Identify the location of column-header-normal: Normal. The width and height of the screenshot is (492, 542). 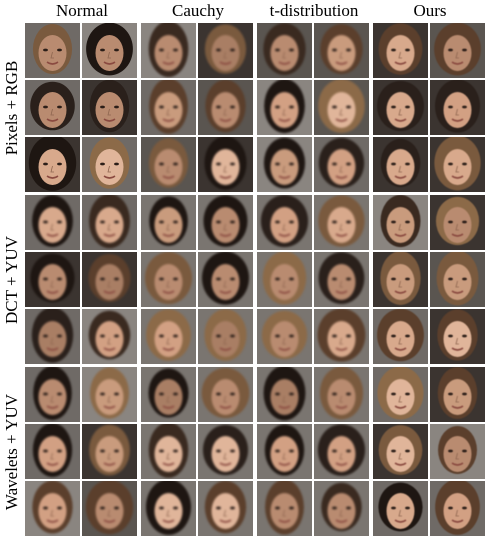
(82, 10).